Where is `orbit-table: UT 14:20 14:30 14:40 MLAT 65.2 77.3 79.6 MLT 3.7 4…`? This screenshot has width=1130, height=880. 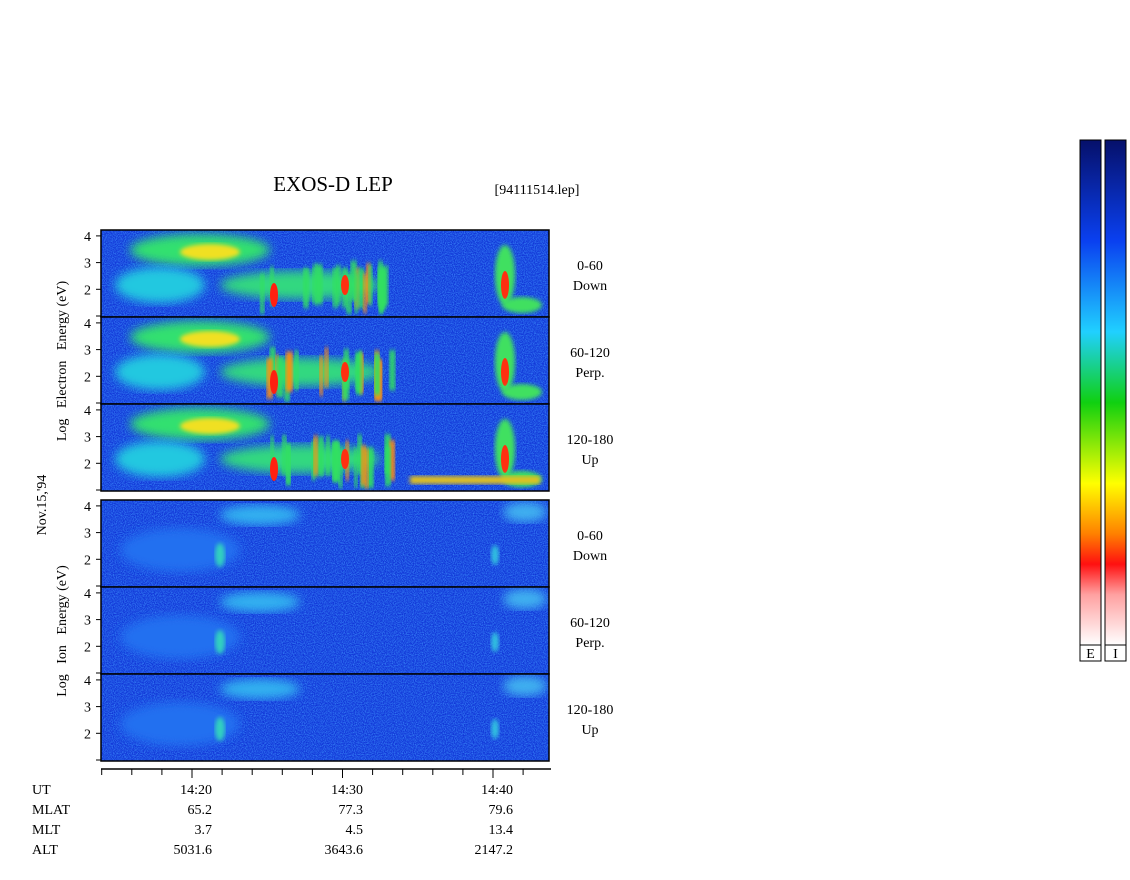 orbit-table: UT 14:20 14:30 14:40 MLAT 65.2 77.3 79.6 MLT 3.7 4… is located at coordinates (272, 820).